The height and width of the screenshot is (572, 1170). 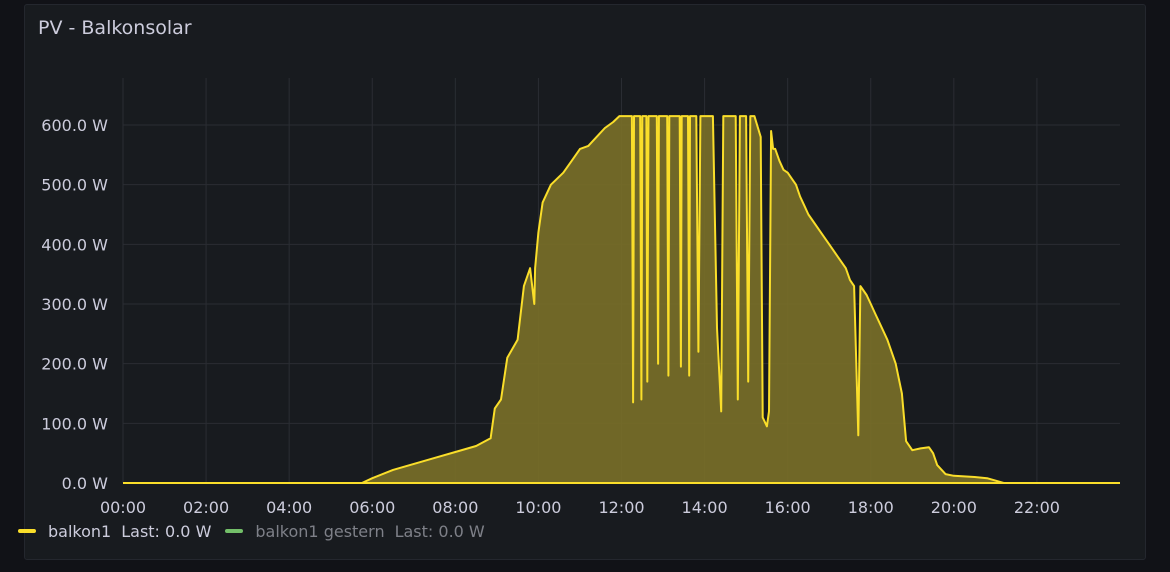 What do you see at coordinates (289, 507) in the screenshot?
I see `x-tick-label: 04:00` at bounding box center [289, 507].